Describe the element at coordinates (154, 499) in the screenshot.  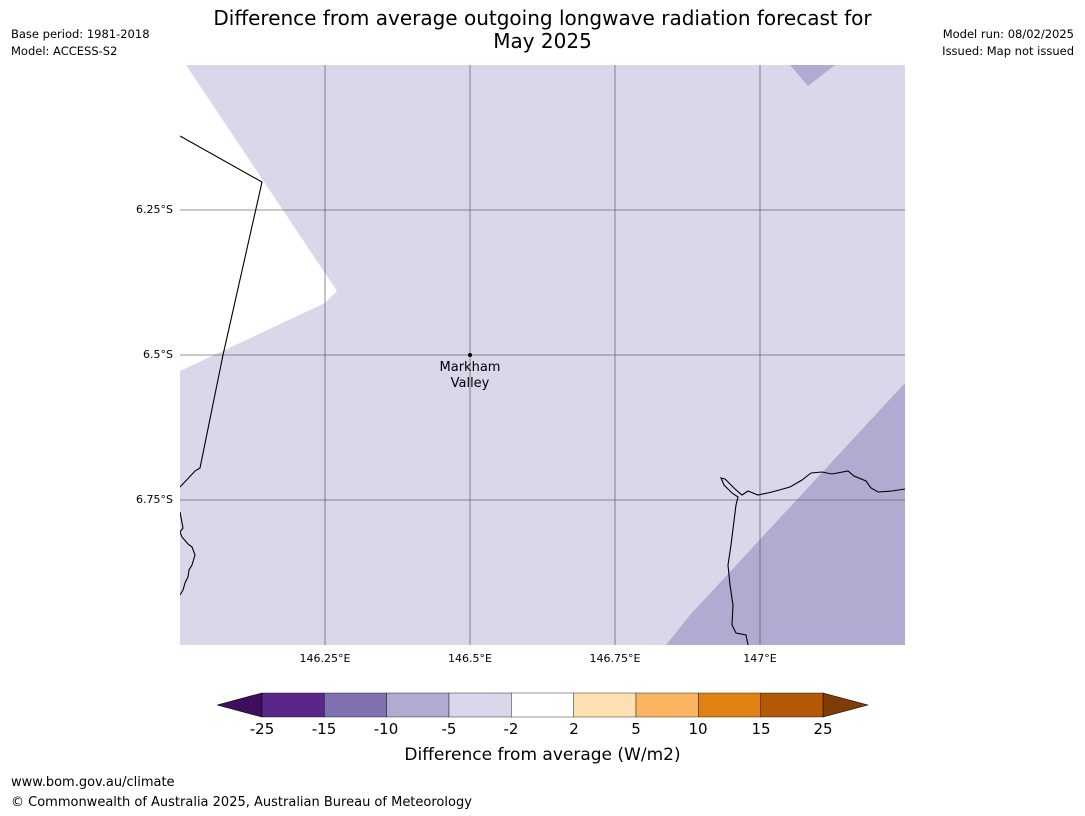
I see `lat-label-6-75s: 6.75°S` at that location.